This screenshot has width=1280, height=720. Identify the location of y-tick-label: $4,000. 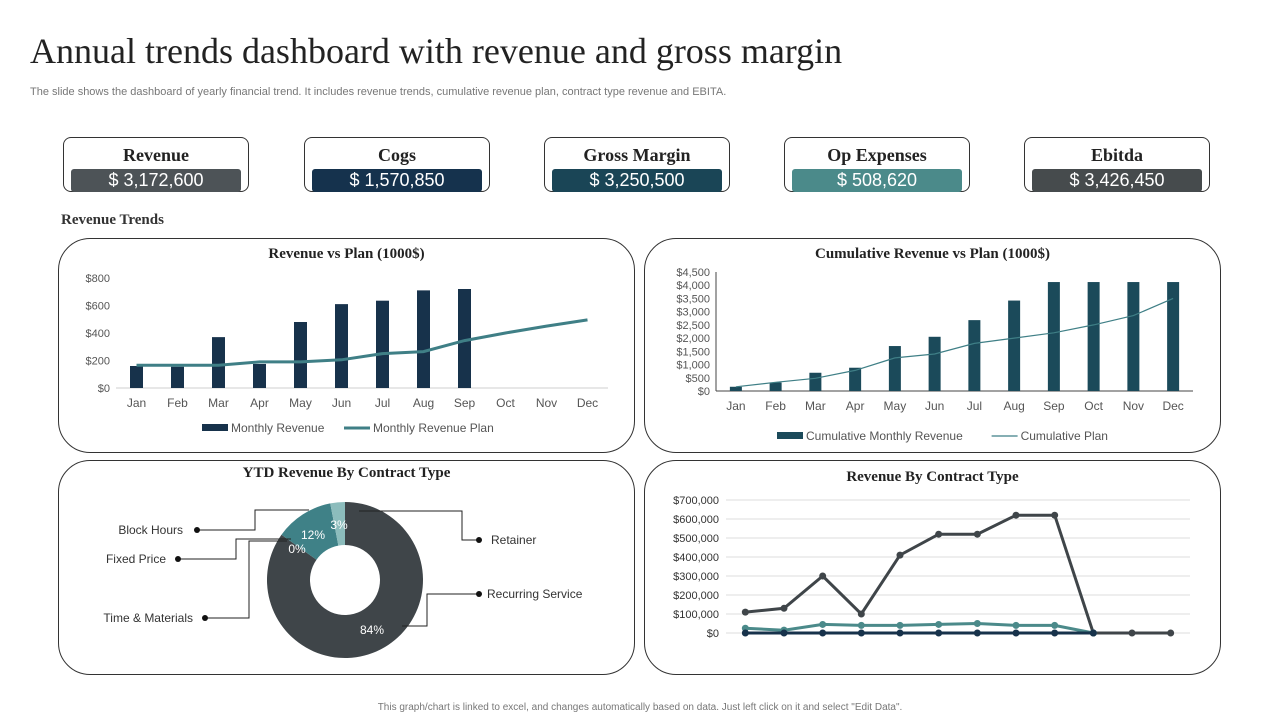
(693, 286).